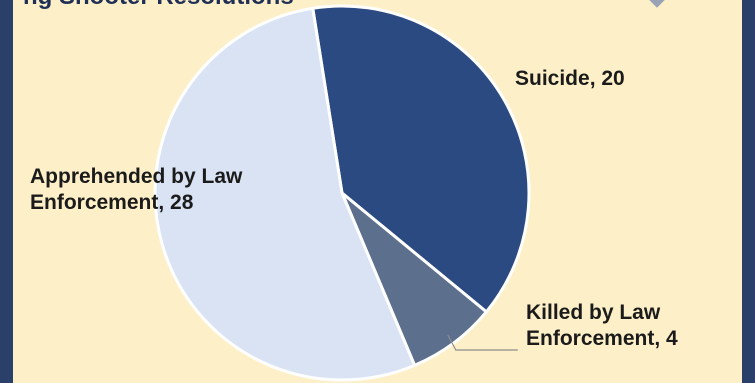 This screenshot has height=383, width=755. I want to click on chart-title-partial: ng Shooter Resolutions, so click(158, 5).